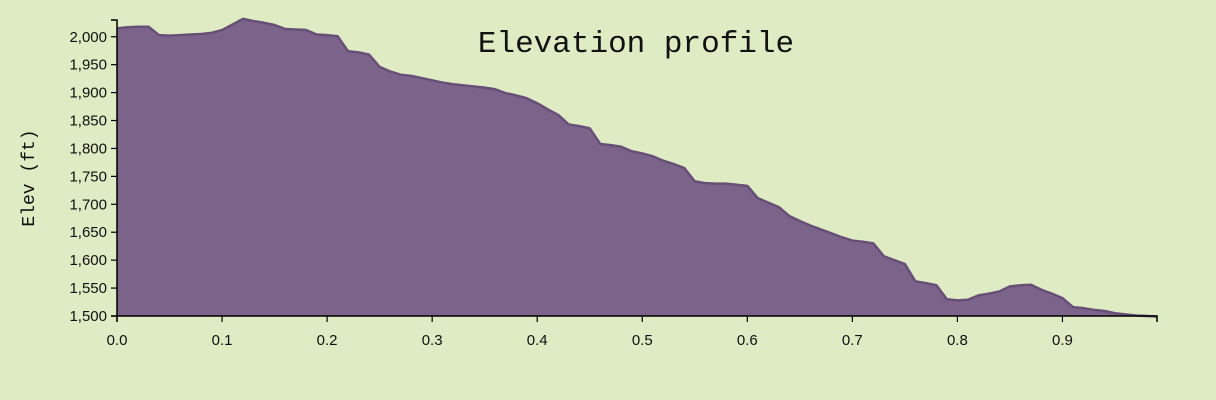  What do you see at coordinates (957, 340) in the screenshot?
I see `x-tick-label: 0.8` at bounding box center [957, 340].